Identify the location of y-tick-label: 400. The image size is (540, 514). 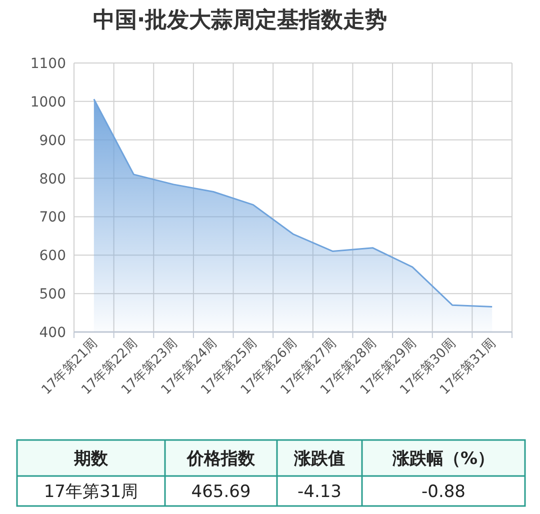
(52, 333).